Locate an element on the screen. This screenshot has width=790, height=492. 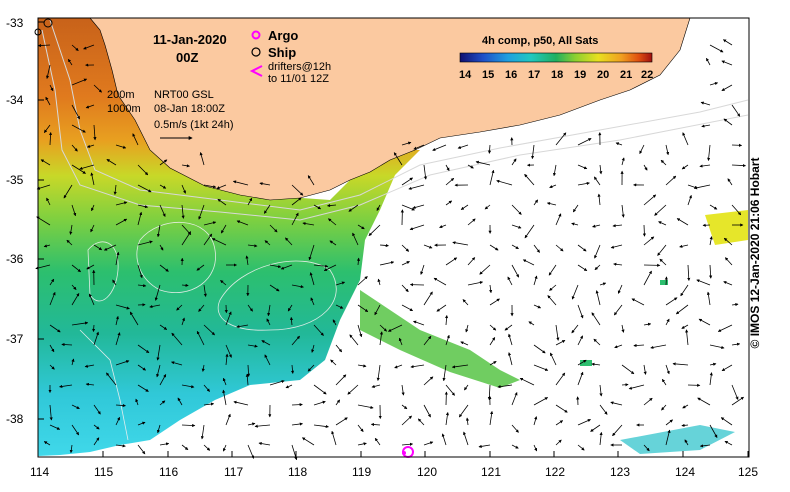
legend: Argo Ship drifters@12h to 11/01 12Z is located at coordinates (290, 56).